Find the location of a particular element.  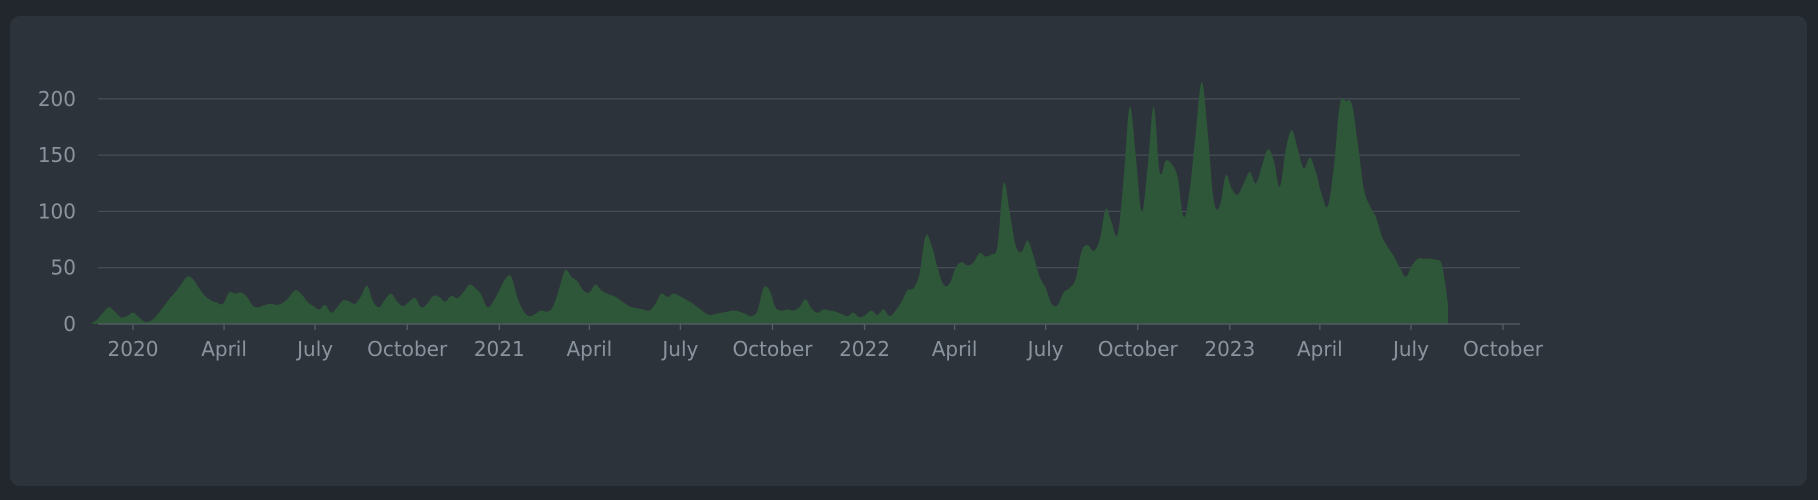

x-tick-label: 2020 is located at coordinates (133, 349).